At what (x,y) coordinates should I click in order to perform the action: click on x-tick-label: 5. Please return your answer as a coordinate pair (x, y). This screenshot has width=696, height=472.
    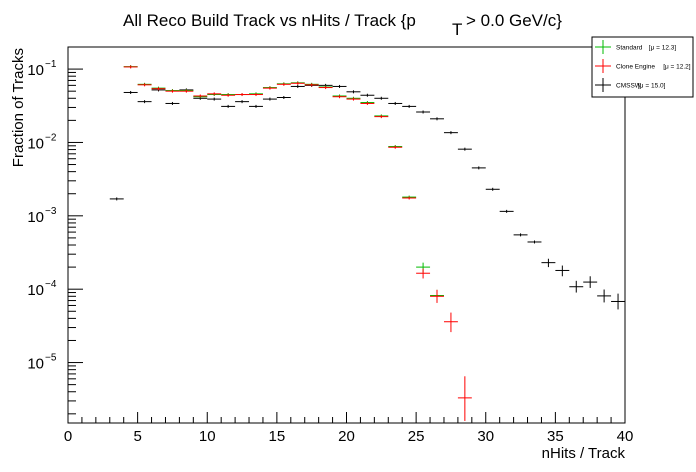
    Looking at the image, I should click on (137, 436).